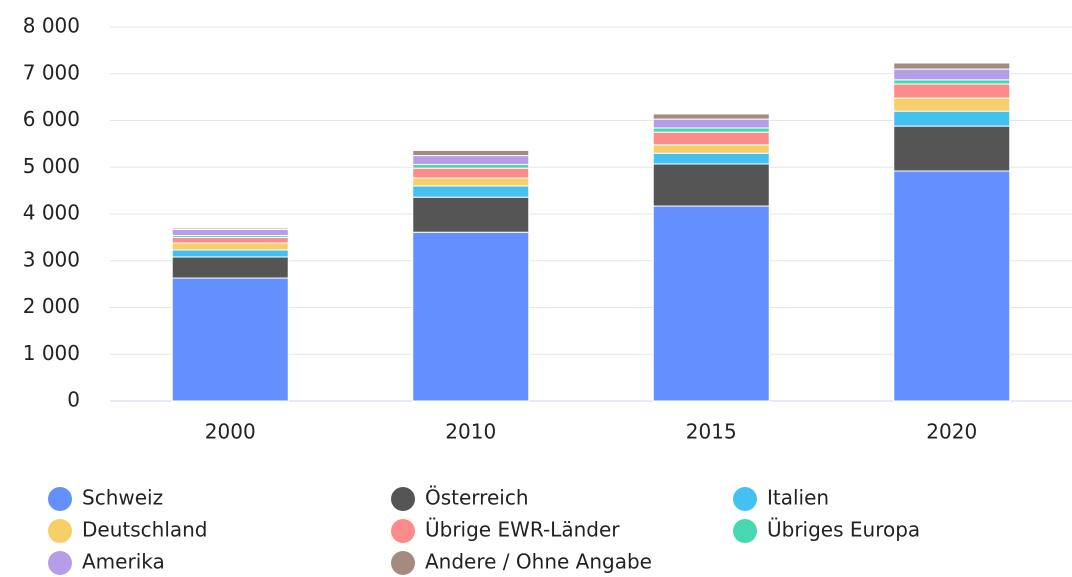  What do you see at coordinates (477, 498) in the screenshot?
I see `legend-label: Österreich` at bounding box center [477, 498].